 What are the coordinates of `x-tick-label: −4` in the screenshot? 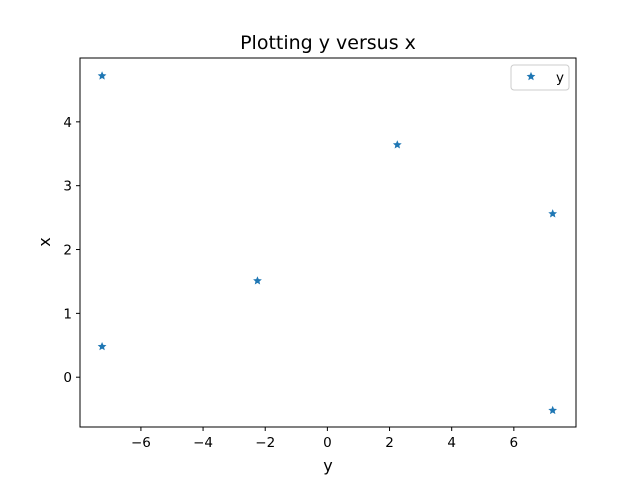 It's located at (203, 443).